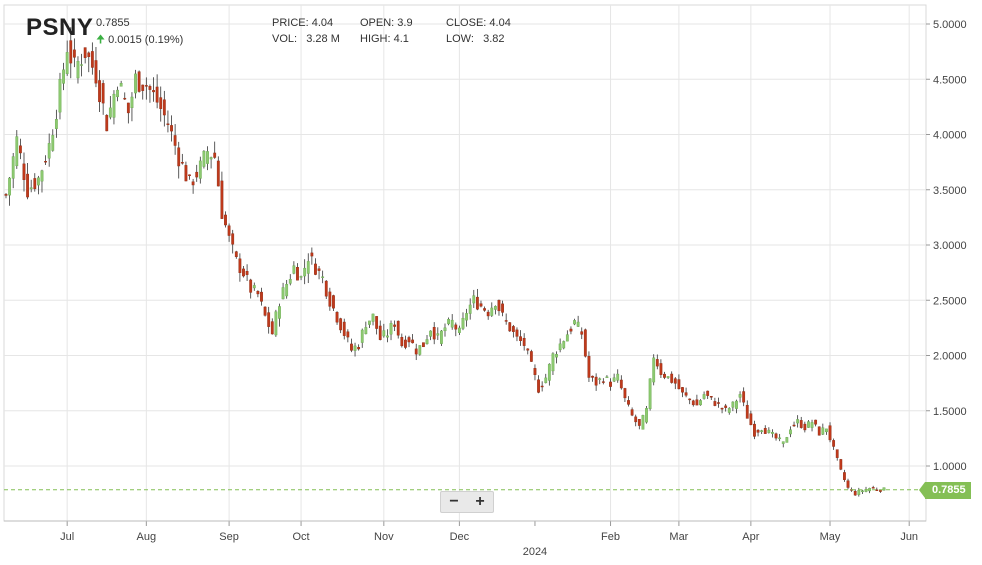  What do you see at coordinates (139, 40) in the screenshot?
I see `price-change: 🠉 0.0015 (0.19%)` at bounding box center [139, 40].